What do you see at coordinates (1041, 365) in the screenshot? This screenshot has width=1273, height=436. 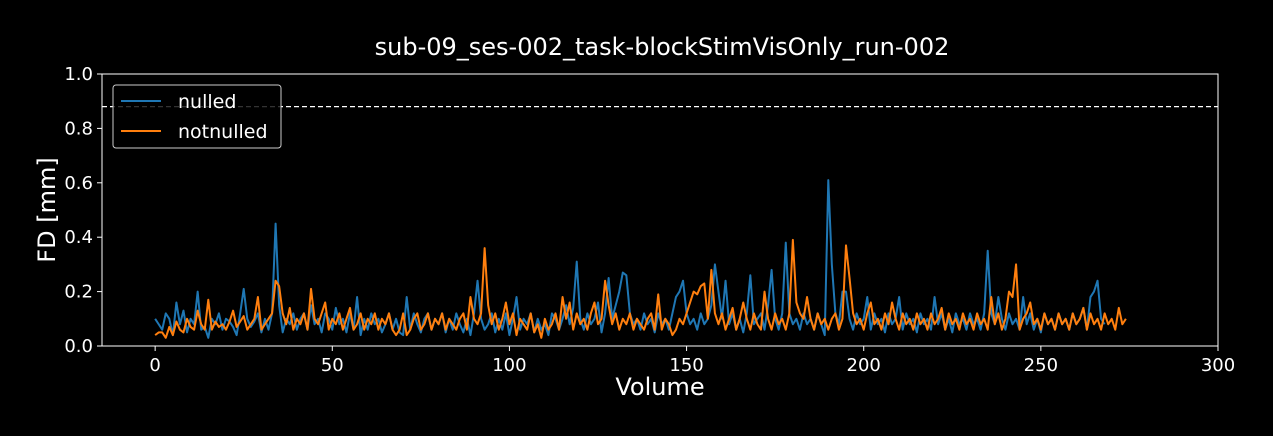 I see `x-tick-label: 250` at bounding box center [1041, 365].